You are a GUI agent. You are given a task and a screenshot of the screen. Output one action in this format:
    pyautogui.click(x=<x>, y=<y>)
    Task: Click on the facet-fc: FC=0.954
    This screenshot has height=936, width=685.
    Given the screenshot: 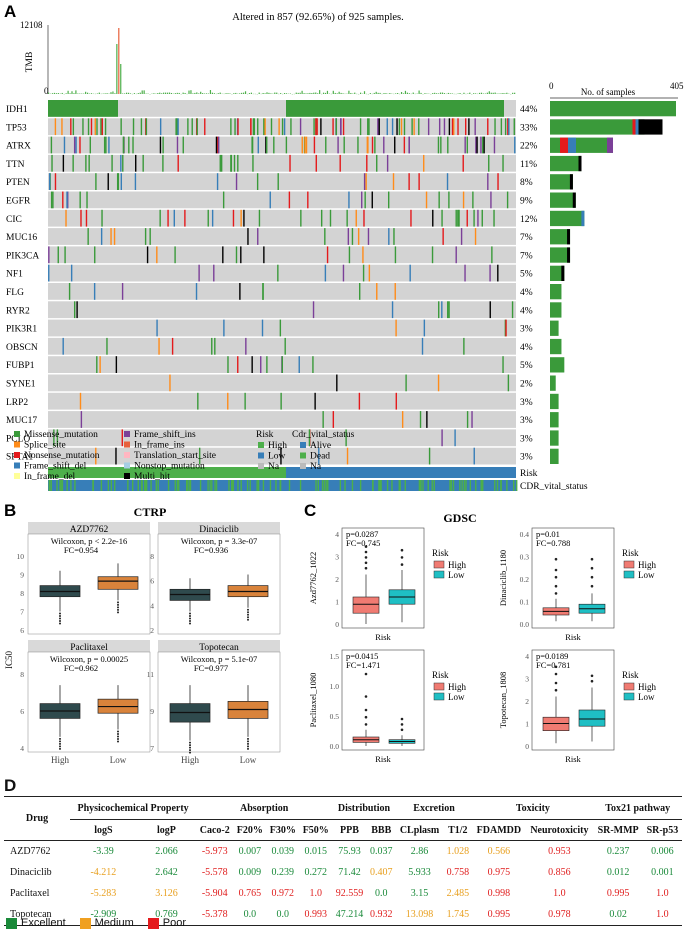 What is the action you would take?
    pyautogui.click(x=81, y=550)
    